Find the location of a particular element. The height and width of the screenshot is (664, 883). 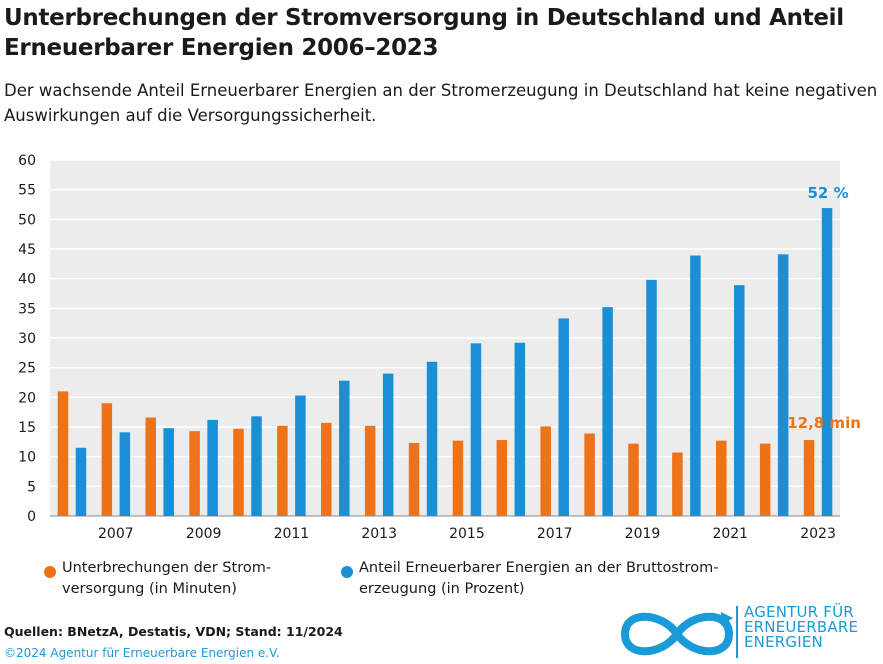

annotation-interruptions-2023: 12,8 min is located at coordinates (824, 423).